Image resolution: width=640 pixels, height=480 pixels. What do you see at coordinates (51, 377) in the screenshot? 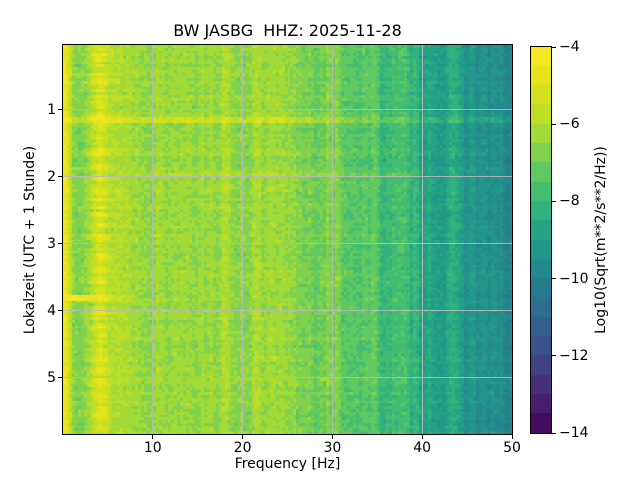
I see `y-tick-label: 5` at bounding box center [51, 377].